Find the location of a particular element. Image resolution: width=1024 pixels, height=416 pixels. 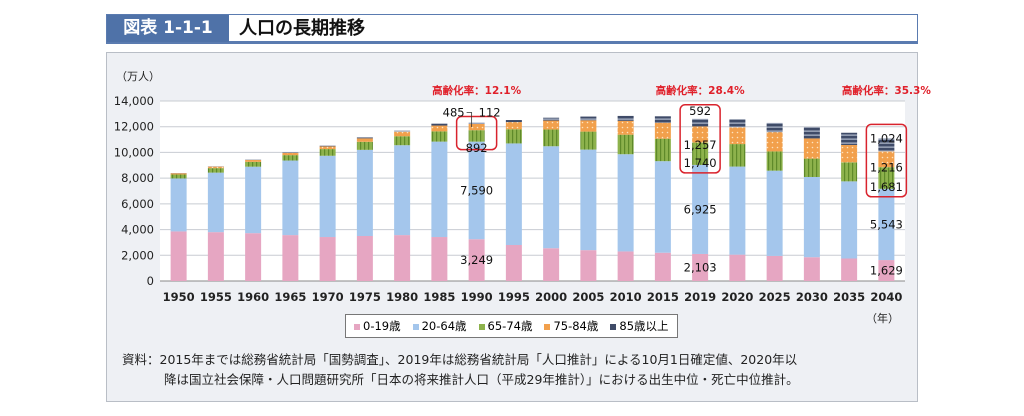

data-label: 3,249 is located at coordinates (476, 260).